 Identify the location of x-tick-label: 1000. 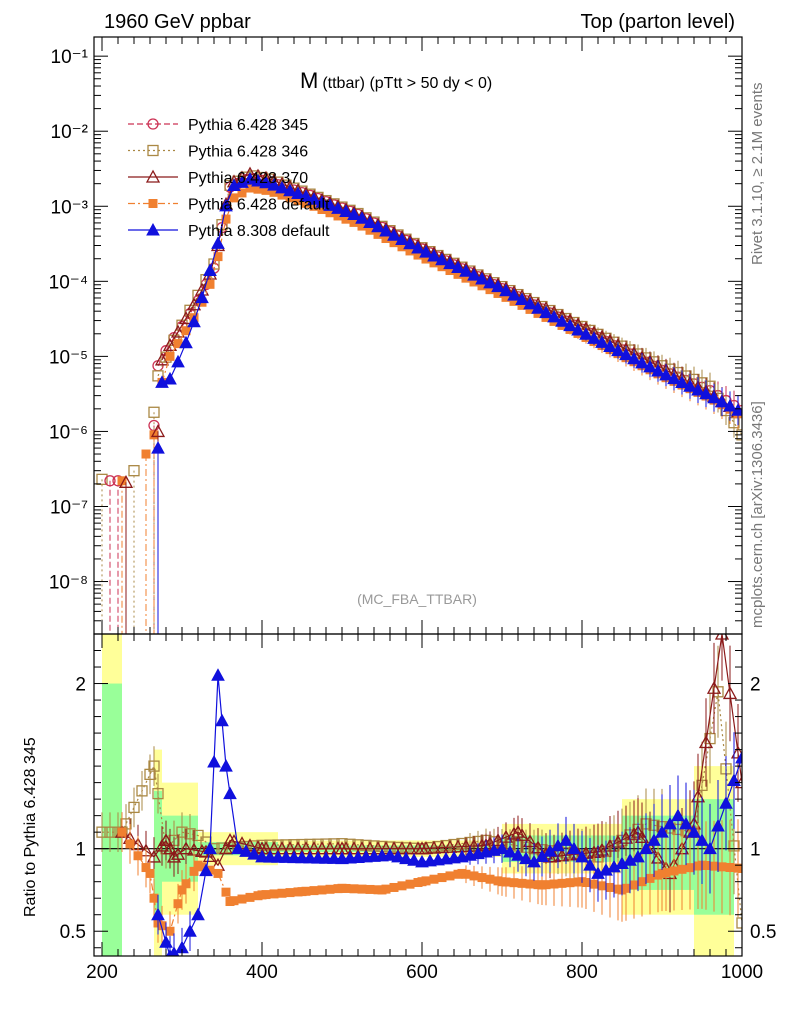
(742, 972).